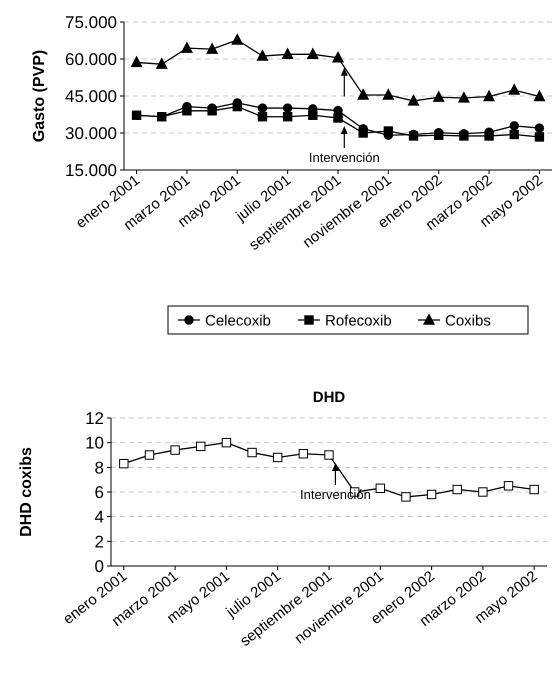  I want to click on y-tick-label: 0, so click(99, 566).